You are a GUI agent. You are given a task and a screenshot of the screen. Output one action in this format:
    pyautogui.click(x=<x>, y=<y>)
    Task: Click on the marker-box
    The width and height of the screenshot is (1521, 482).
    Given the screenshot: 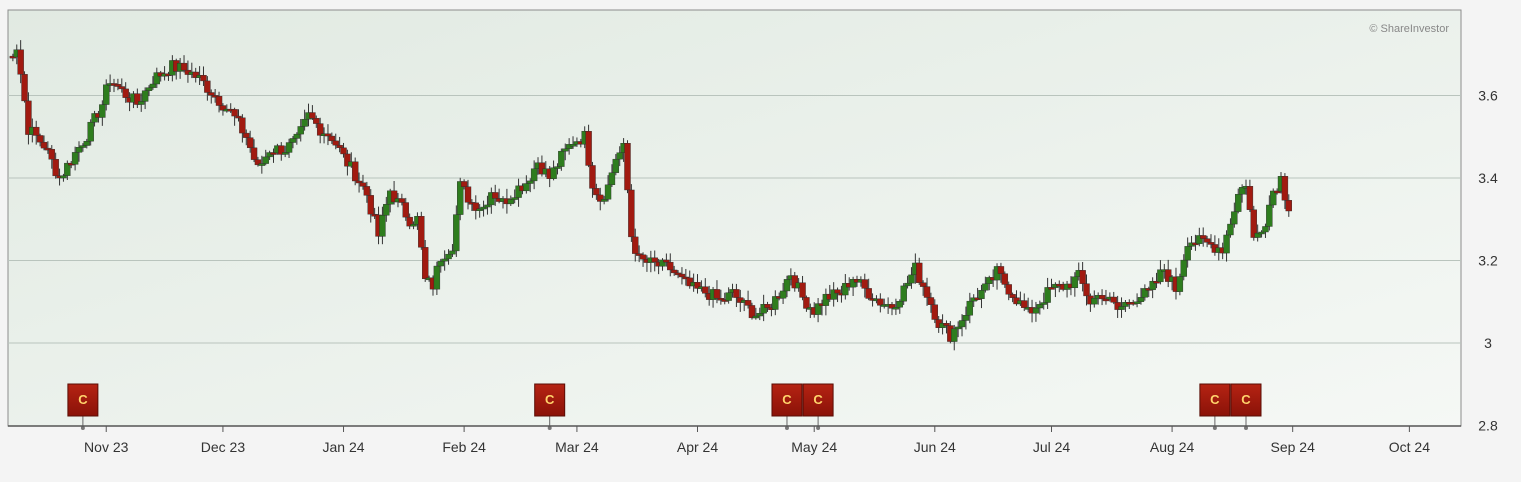 What is the action you would take?
    pyautogui.click(x=1215, y=400)
    